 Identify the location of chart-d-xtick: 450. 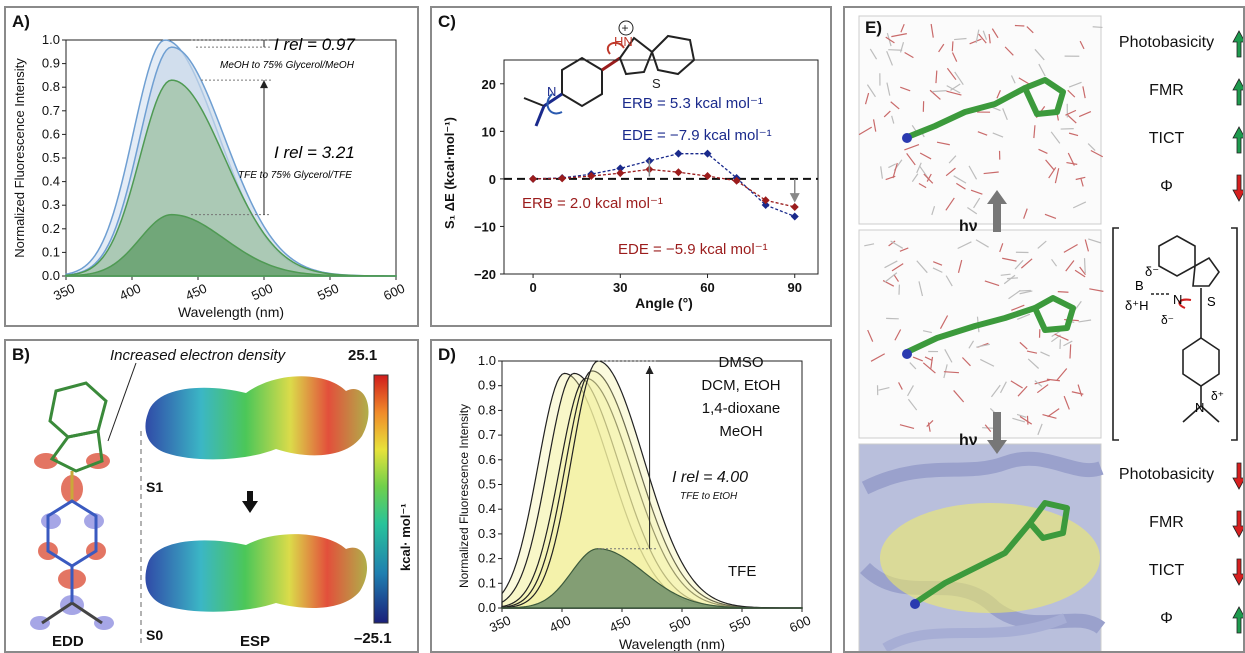
(620, 624).